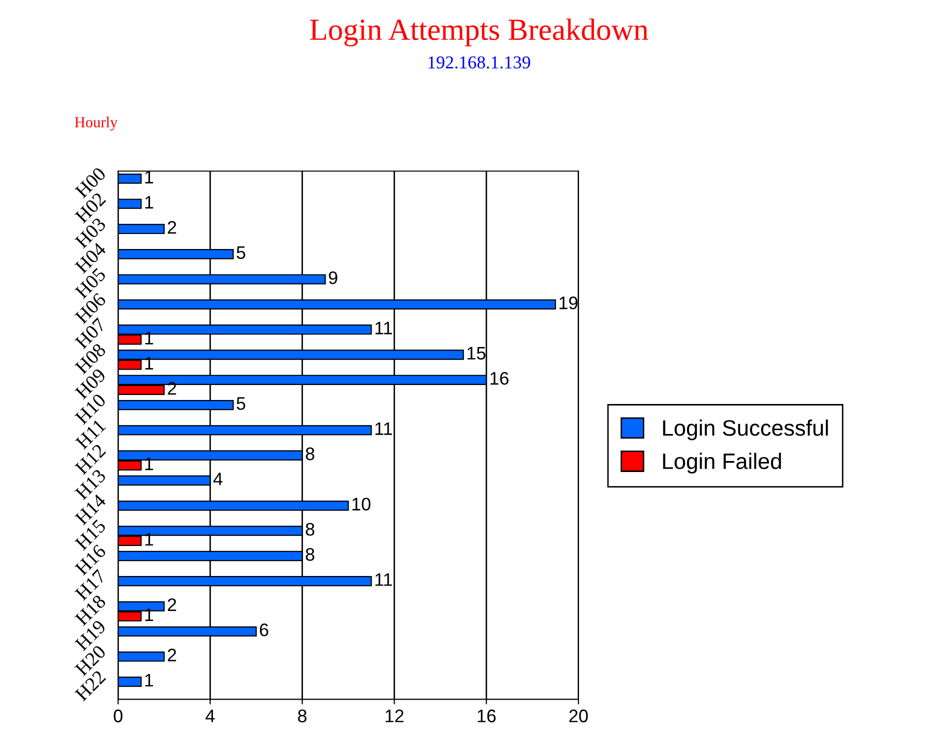  What do you see at coordinates (745, 430) in the screenshot?
I see `legend-label: Login Successful` at bounding box center [745, 430].